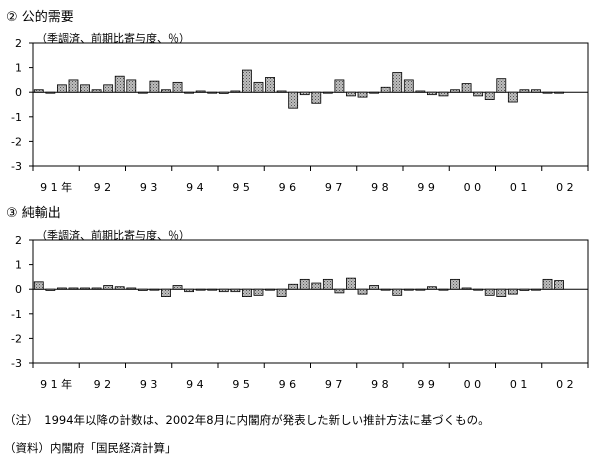 The width and height of the screenshot is (595, 464). I want to click on x-year-label: 9 8, so click(380, 187).